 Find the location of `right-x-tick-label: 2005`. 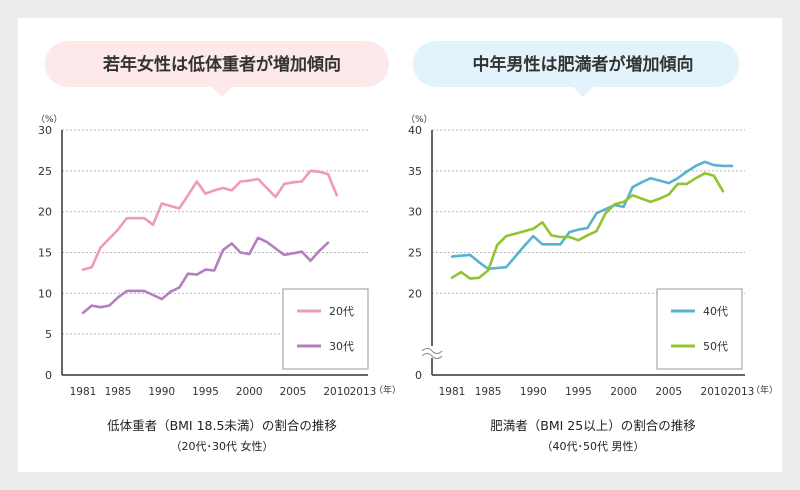

right-x-tick-label: 2005 is located at coordinates (668, 392).